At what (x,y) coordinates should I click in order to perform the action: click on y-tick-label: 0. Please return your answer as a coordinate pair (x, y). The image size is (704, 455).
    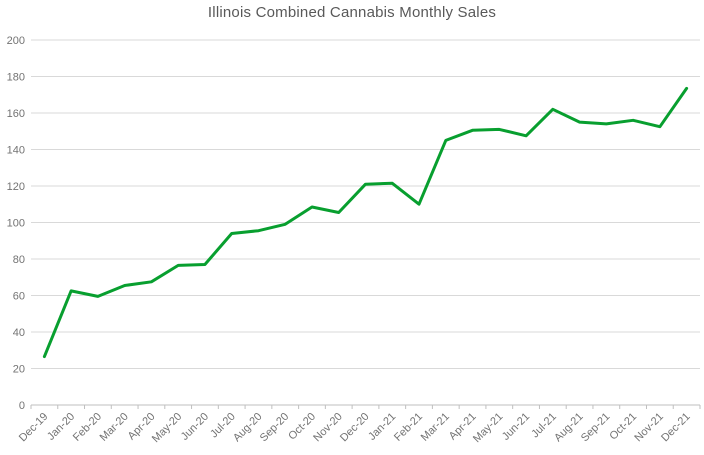
    Looking at the image, I should click on (22, 406).